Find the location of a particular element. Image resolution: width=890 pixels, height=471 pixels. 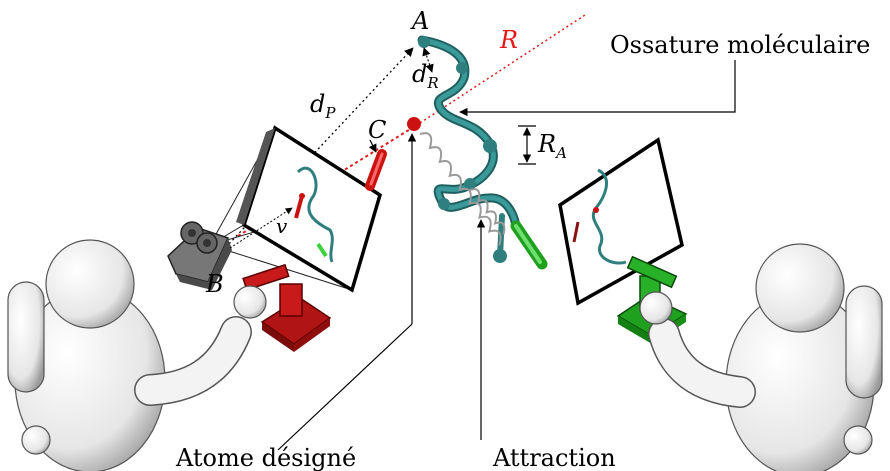

molecule-backbone is located at coordinates (464, 149).